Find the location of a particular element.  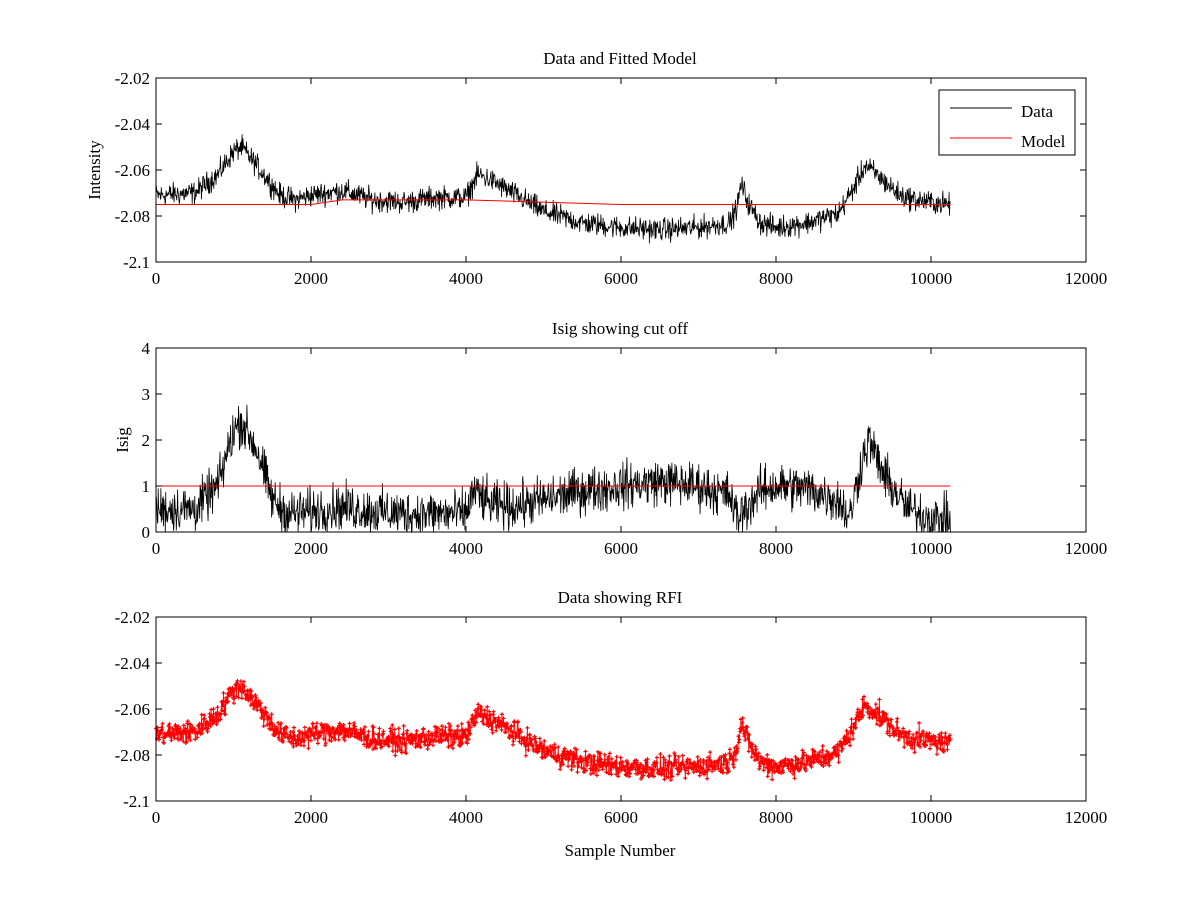

legend-model-label: Model is located at coordinates (1043, 141).